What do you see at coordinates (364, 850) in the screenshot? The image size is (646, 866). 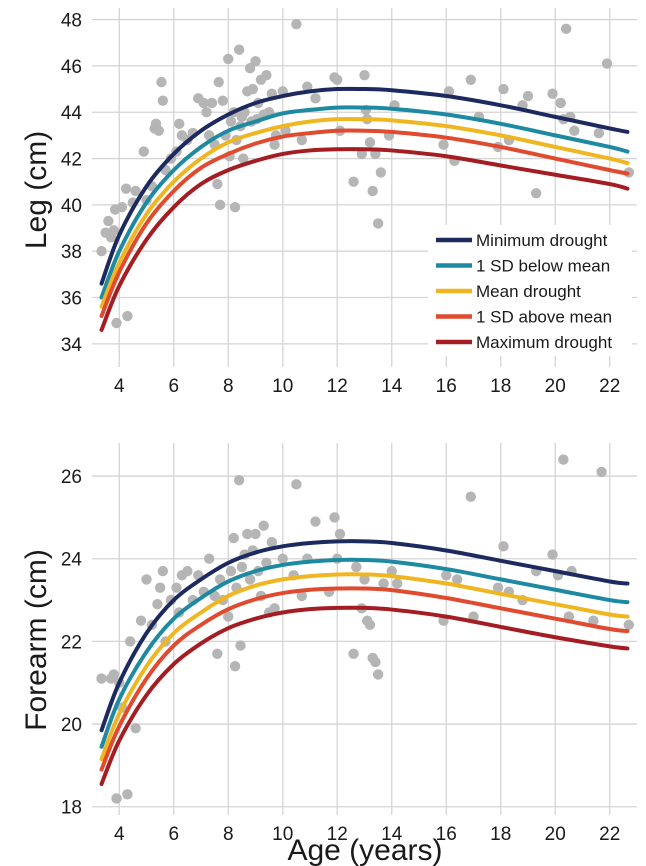 I see `x-axis-title: Age (years)` at bounding box center [364, 850].